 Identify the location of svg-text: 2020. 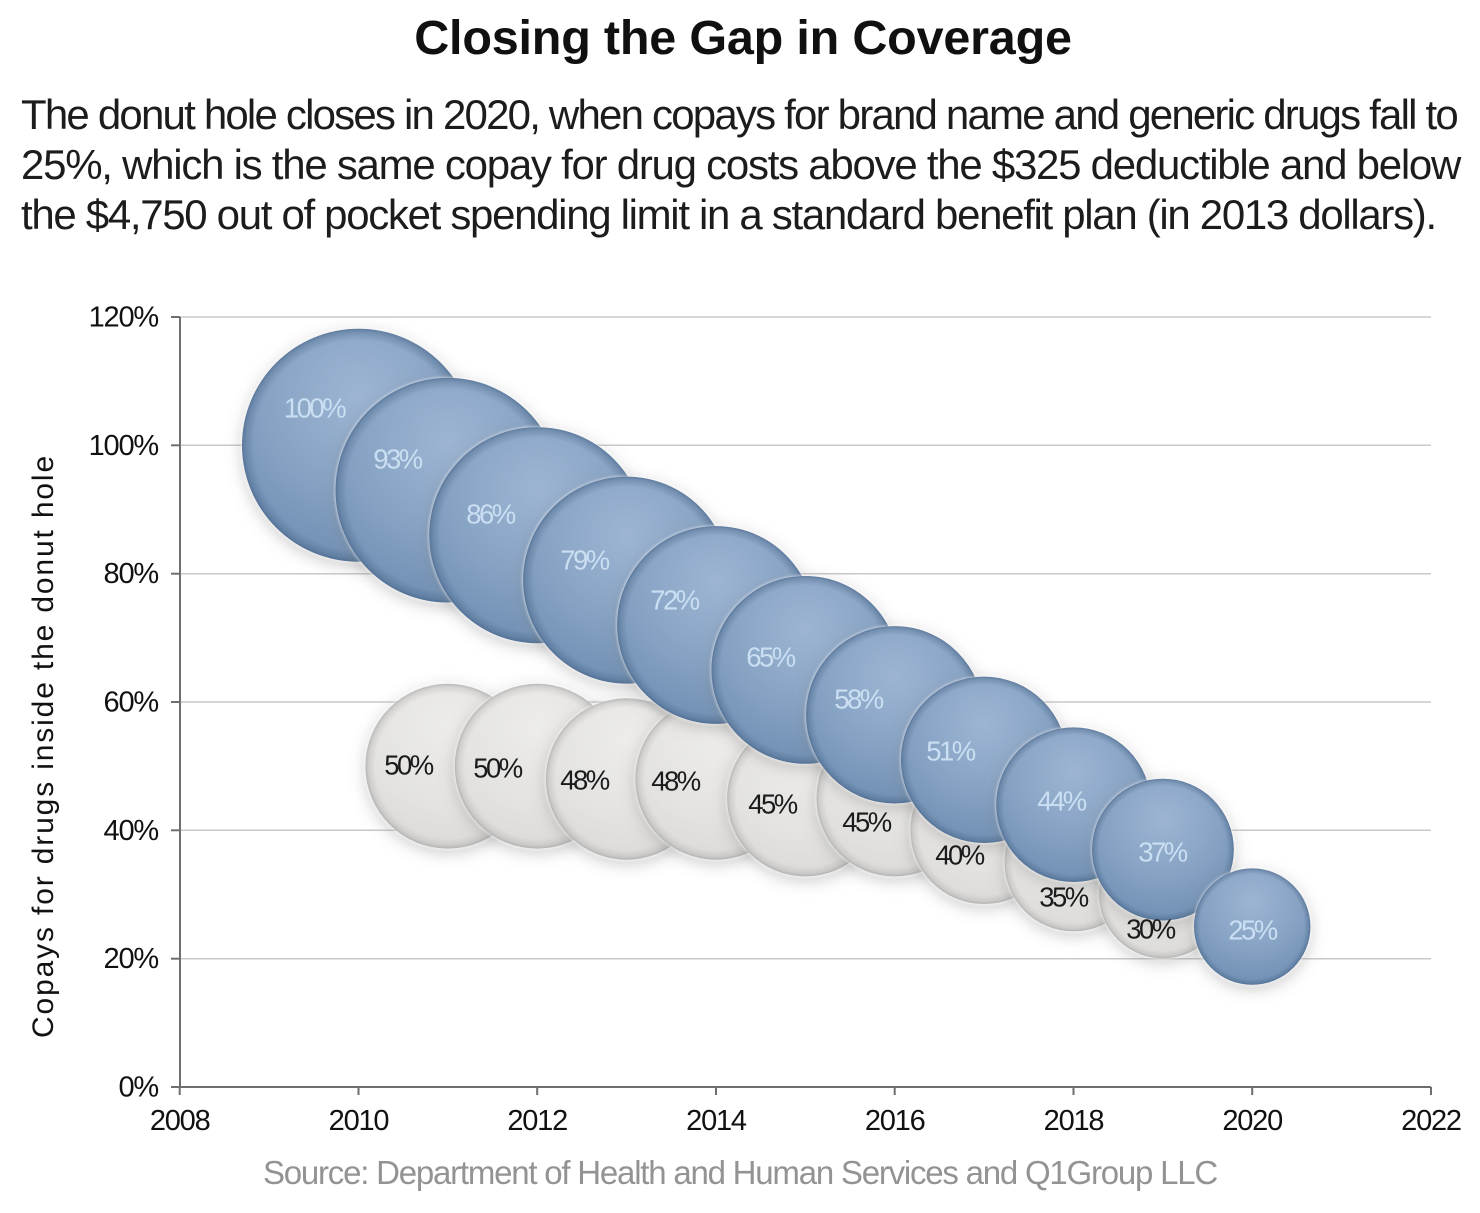
(1252, 1121).